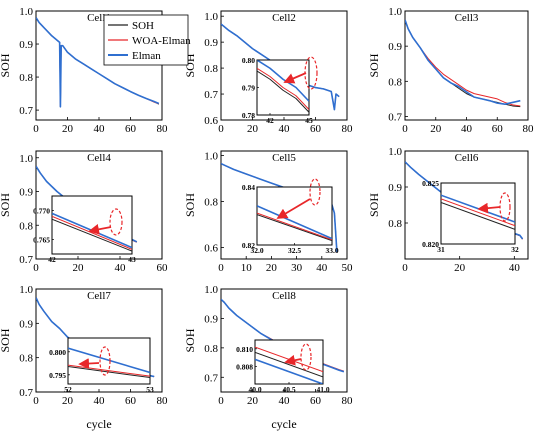 The image size is (550, 434). Describe the element at coordinates (270, 120) in the screenshot. I see `inset-x-tick-label: 42` at that location.